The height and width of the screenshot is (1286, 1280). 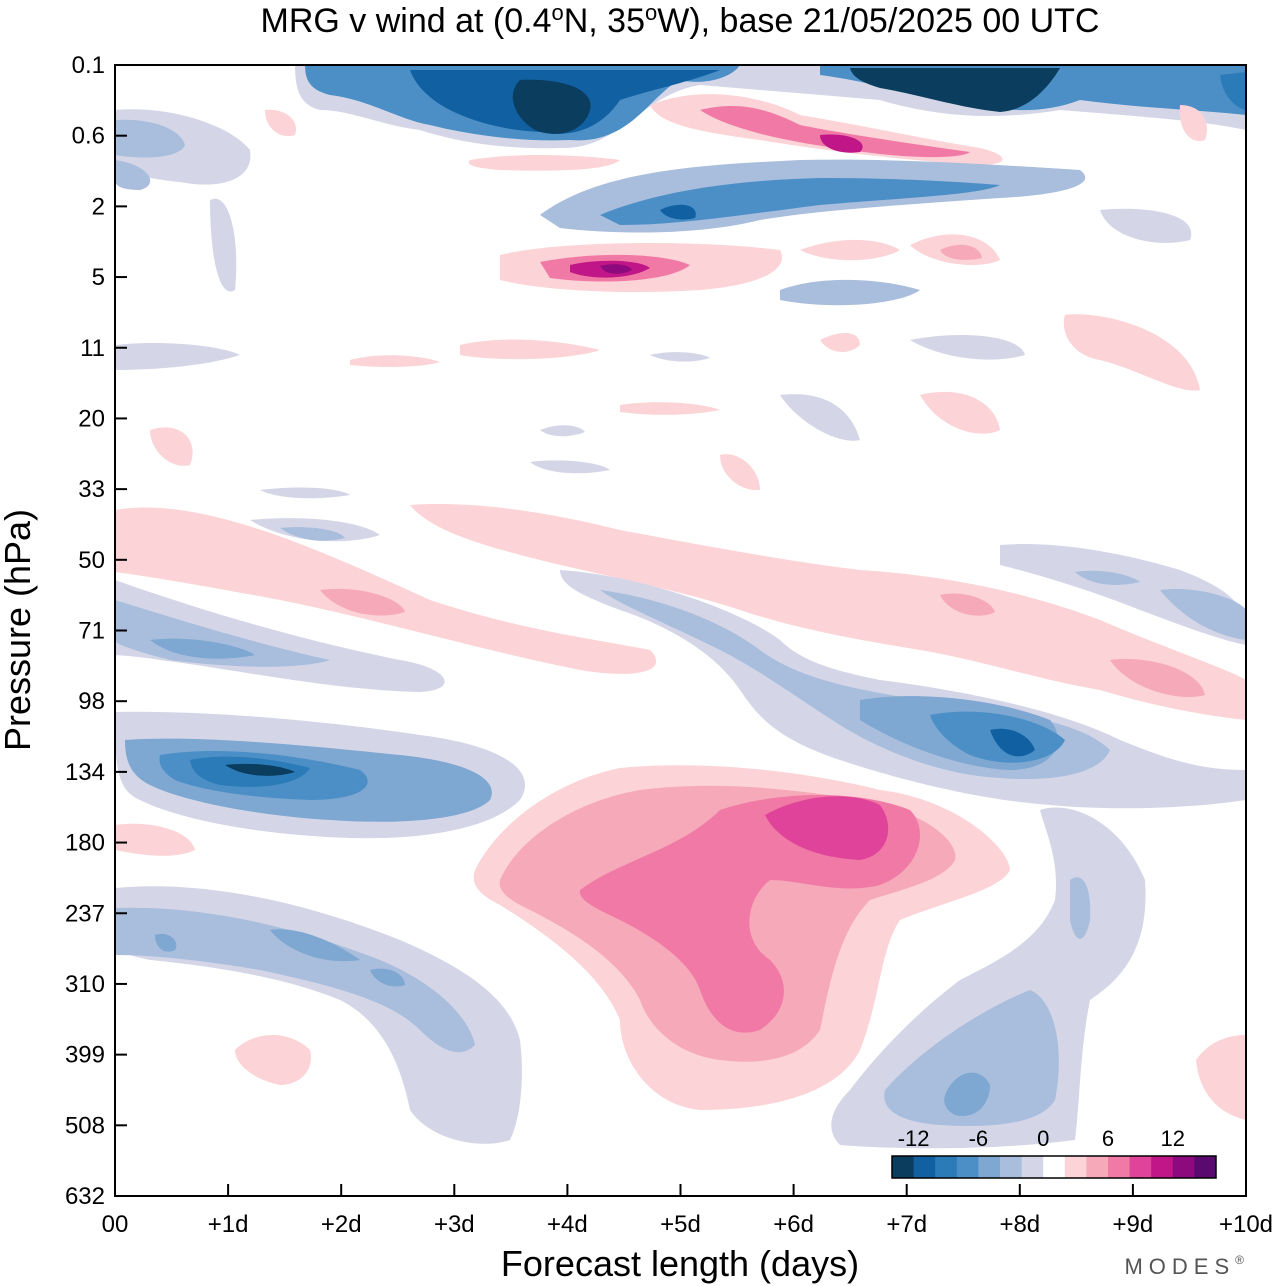 What do you see at coordinates (85, 984) in the screenshot?
I see `y-tick-label: 310` at bounding box center [85, 984].